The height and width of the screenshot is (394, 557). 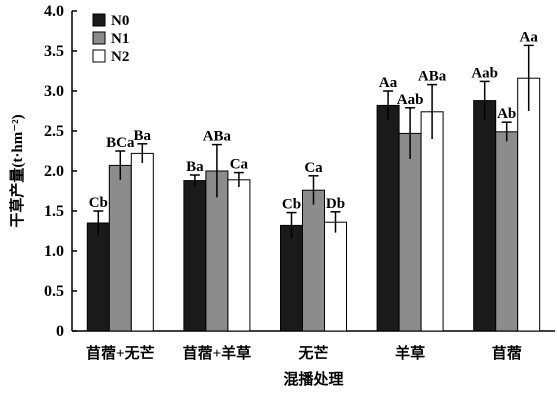 What do you see at coordinates (410, 353) in the screenshot?
I see `x-category-label: 羊草` at bounding box center [410, 353].